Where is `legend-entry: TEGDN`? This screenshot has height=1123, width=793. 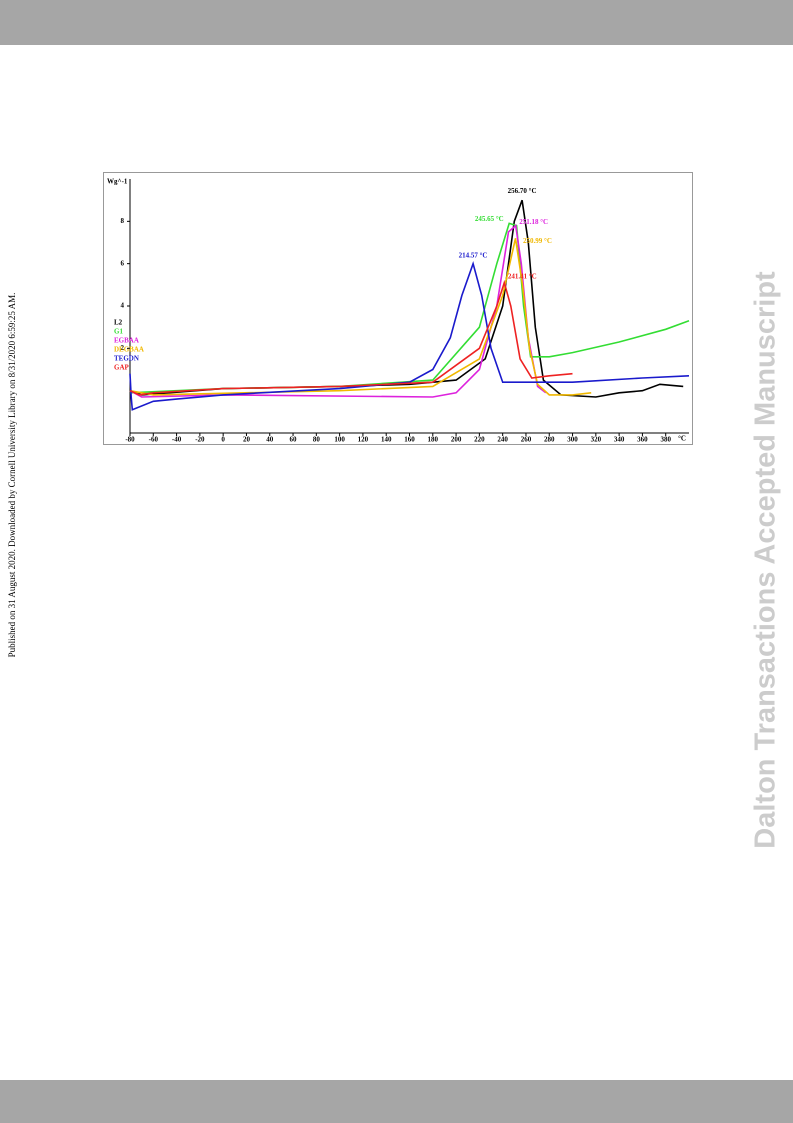 legend-entry: TEGDN is located at coordinates (126, 359).